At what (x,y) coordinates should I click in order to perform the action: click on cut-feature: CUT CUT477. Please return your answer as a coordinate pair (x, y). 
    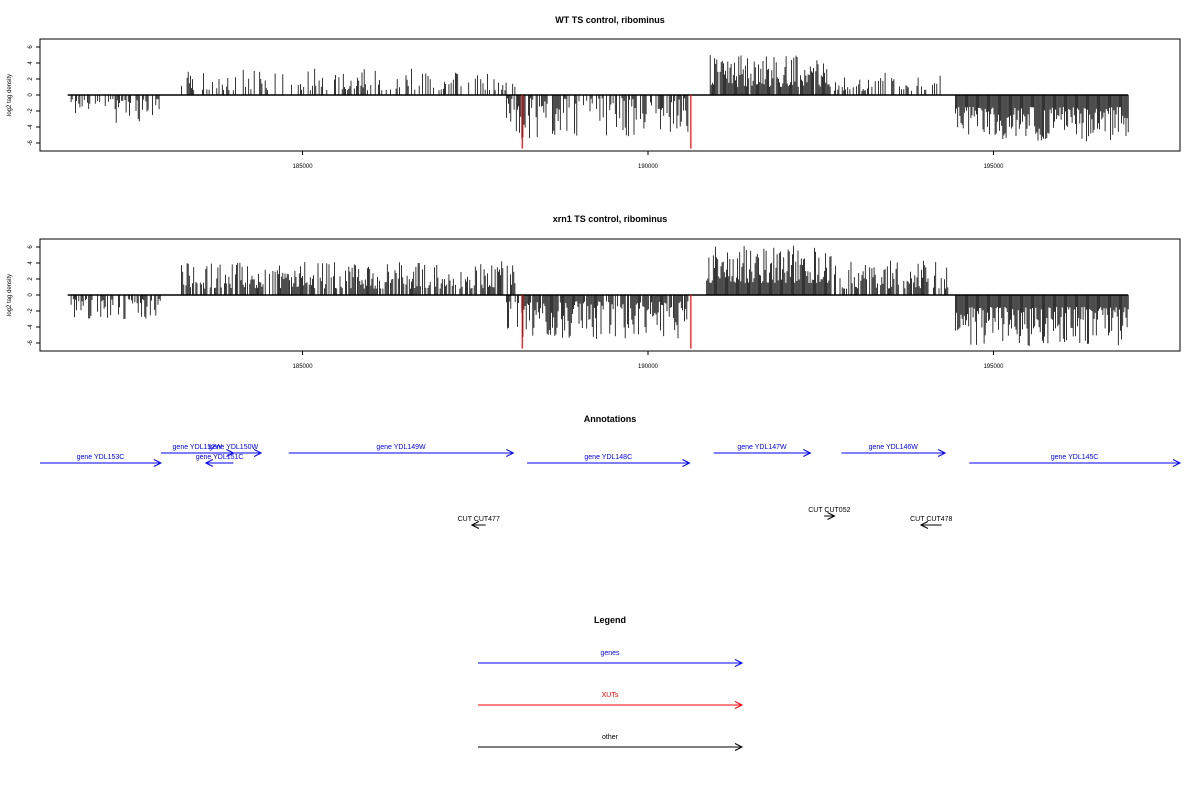
    Looking at the image, I should click on (479, 522).